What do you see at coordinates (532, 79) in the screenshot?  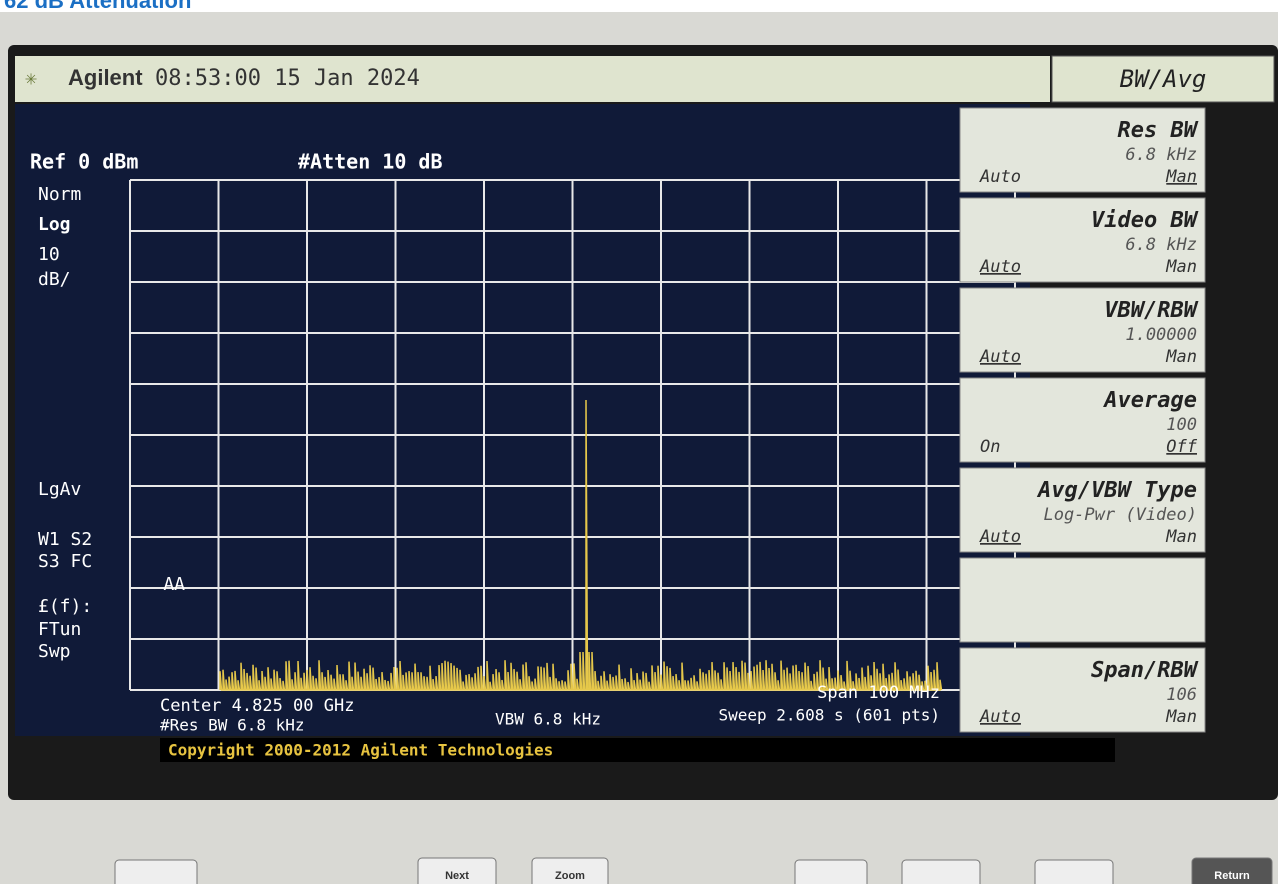 I see `title-bar` at bounding box center [532, 79].